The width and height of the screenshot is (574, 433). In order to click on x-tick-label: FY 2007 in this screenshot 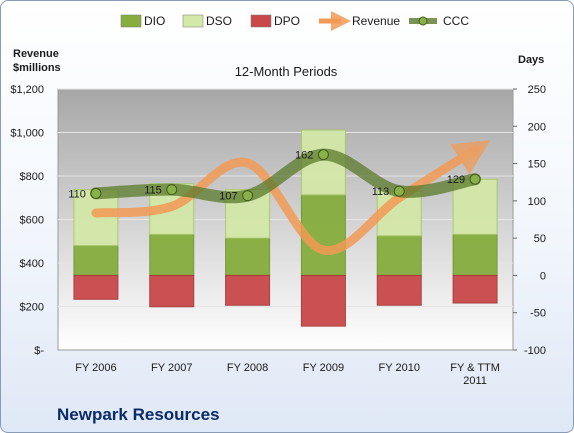, I will do `click(171, 368)`.